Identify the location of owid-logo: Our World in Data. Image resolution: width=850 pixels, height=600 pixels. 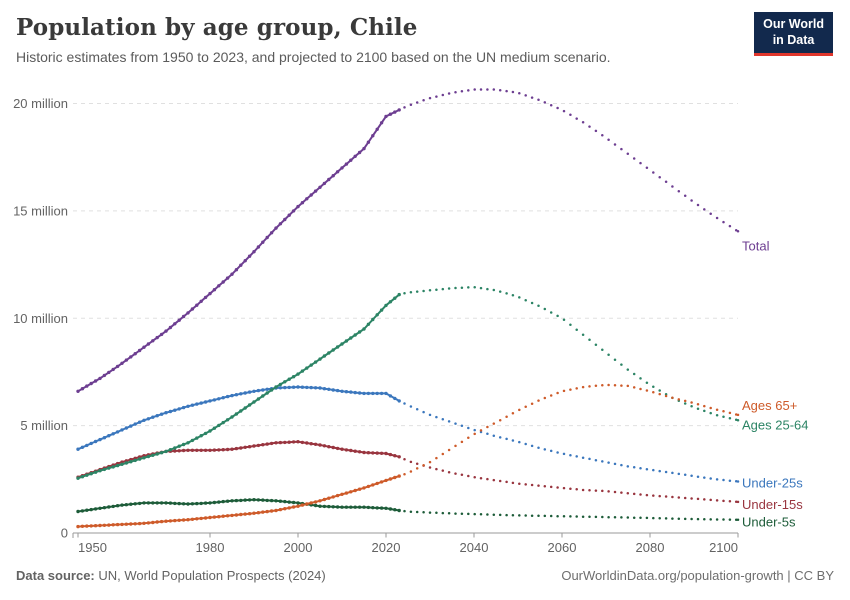
(793, 34).